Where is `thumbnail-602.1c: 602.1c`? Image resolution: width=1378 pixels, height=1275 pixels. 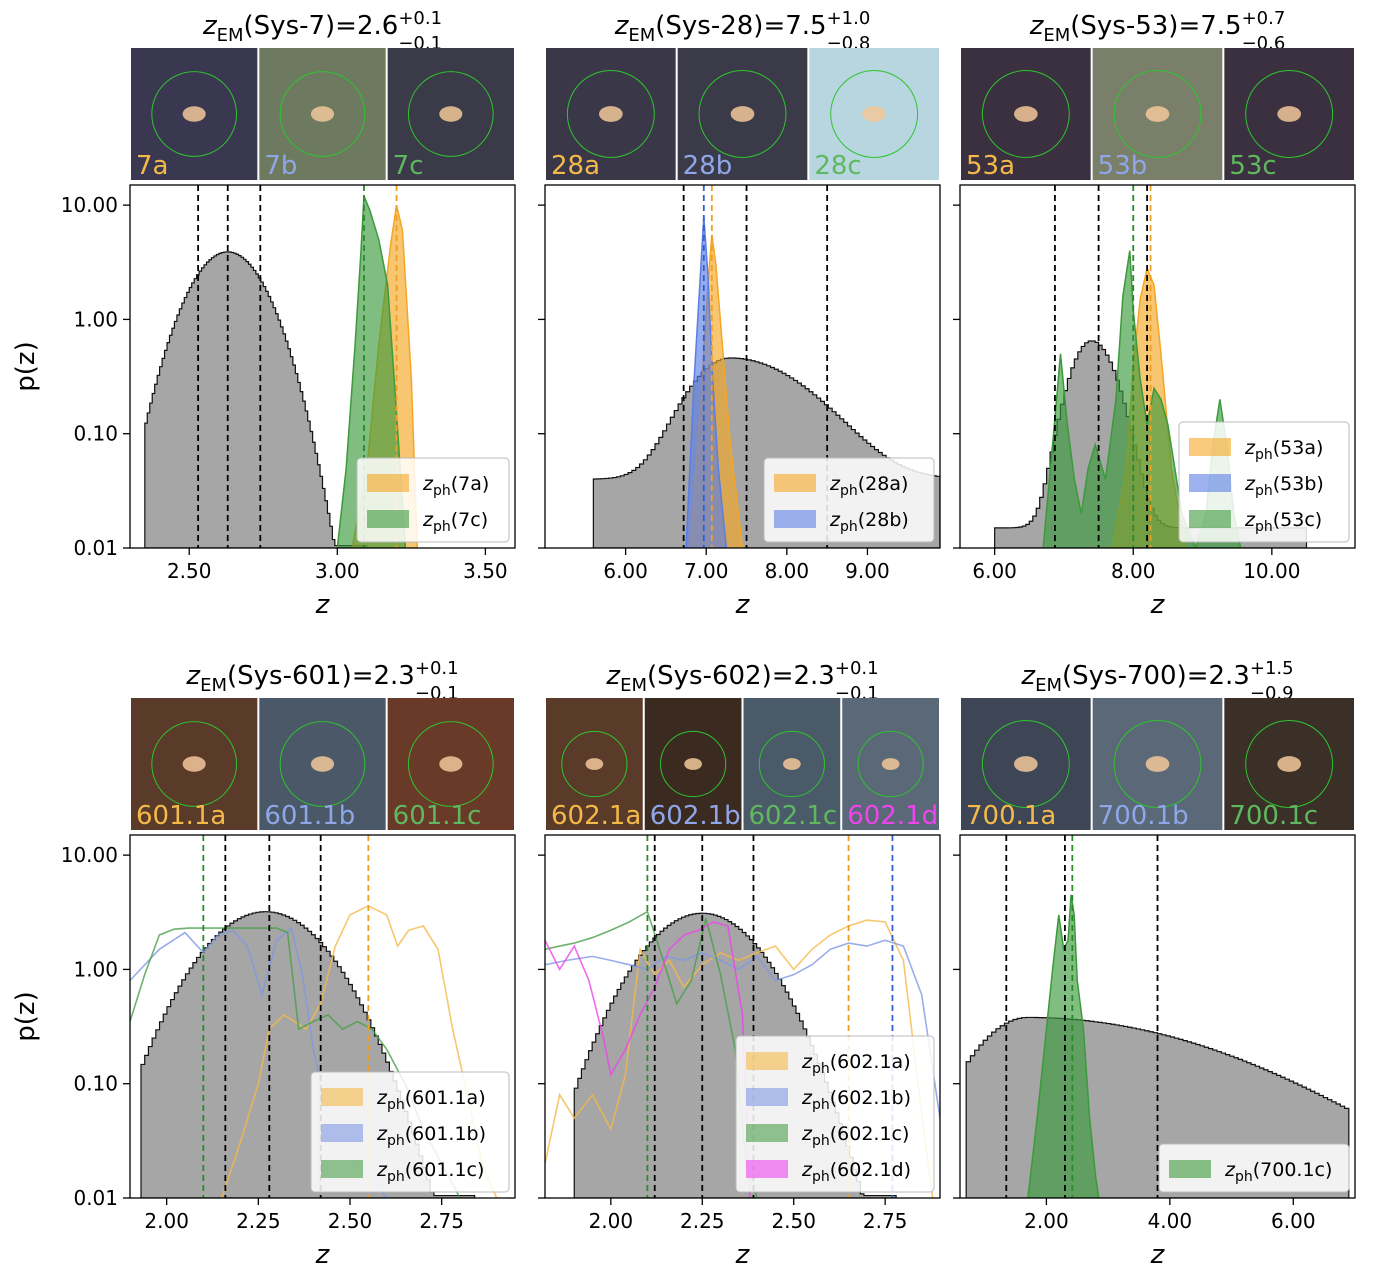
thumbnail-602.1c: 602.1c is located at coordinates (792, 764).